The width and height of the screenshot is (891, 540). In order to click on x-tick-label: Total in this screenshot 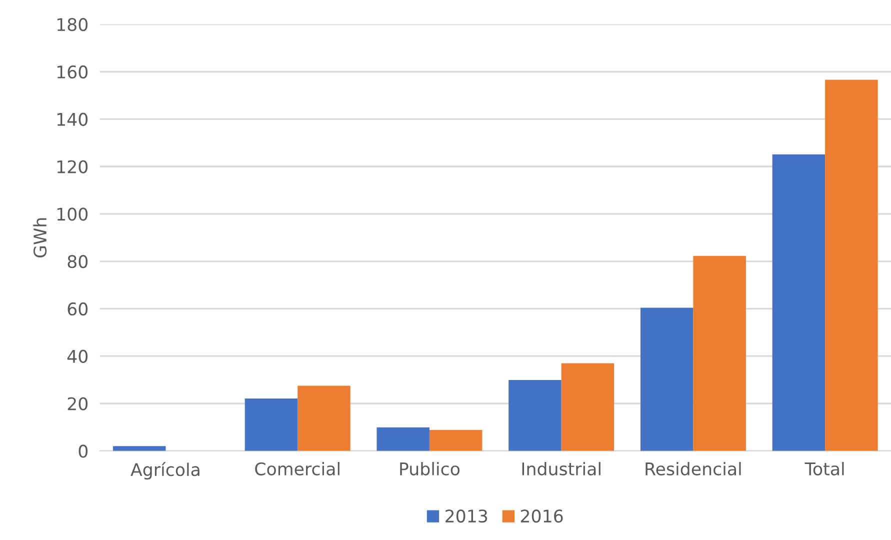, I will do `click(824, 469)`.